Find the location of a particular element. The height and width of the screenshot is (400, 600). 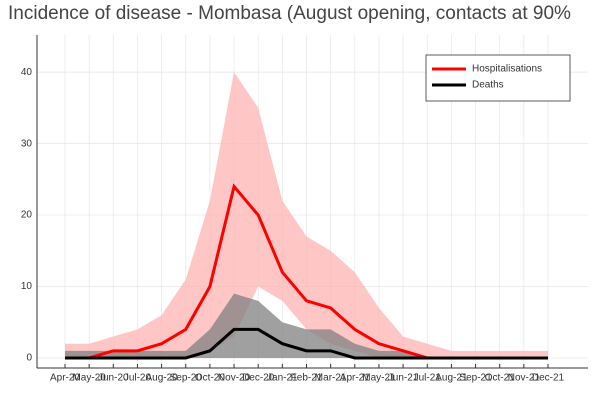

x-tick-label: Apr-21 is located at coordinates (355, 378).